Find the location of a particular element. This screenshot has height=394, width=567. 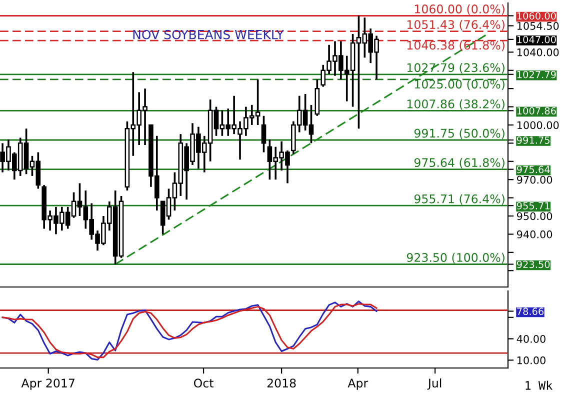

y-tick-label: 1027.79 is located at coordinates (536, 74).